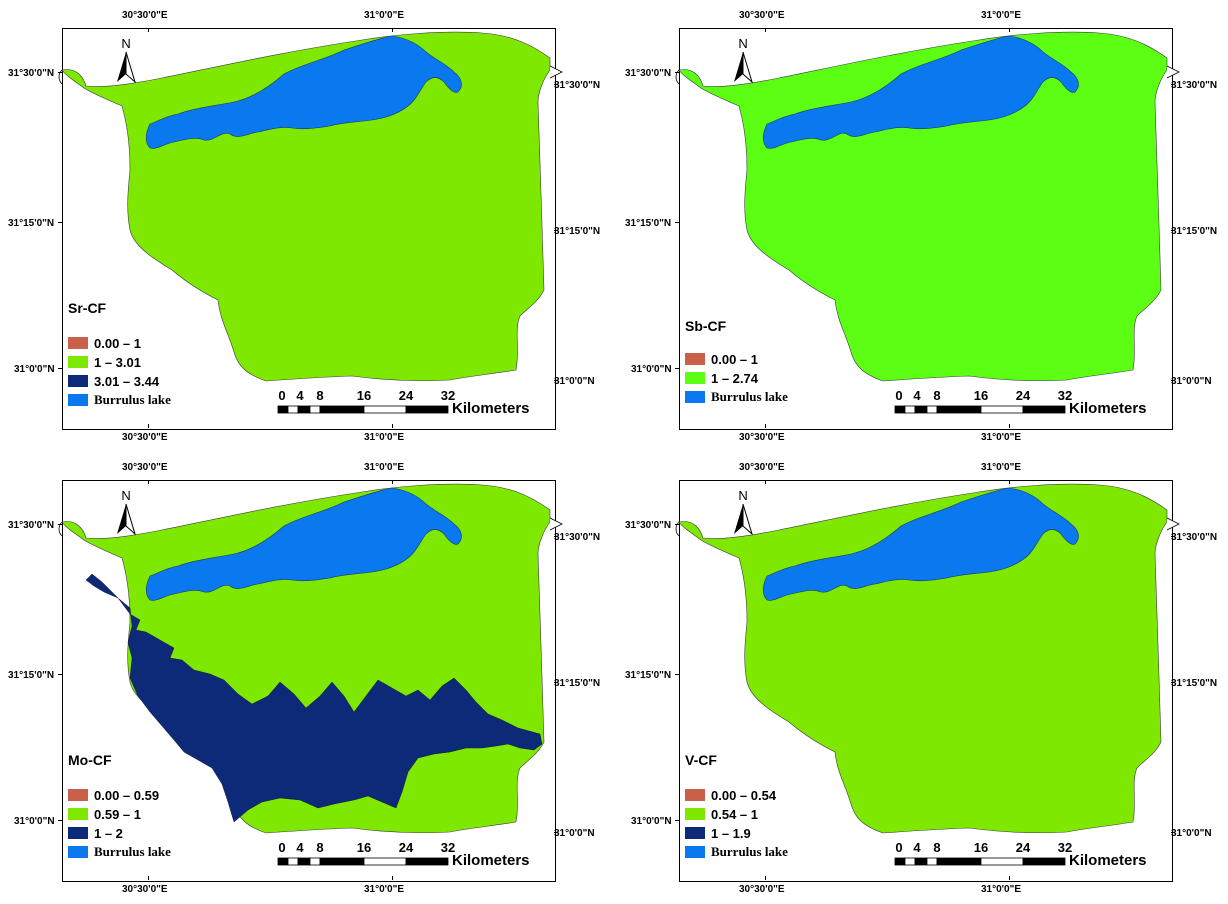  What do you see at coordinates (1023, 395) in the screenshot?
I see `scale-bar-number: 24` at bounding box center [1023, 395].